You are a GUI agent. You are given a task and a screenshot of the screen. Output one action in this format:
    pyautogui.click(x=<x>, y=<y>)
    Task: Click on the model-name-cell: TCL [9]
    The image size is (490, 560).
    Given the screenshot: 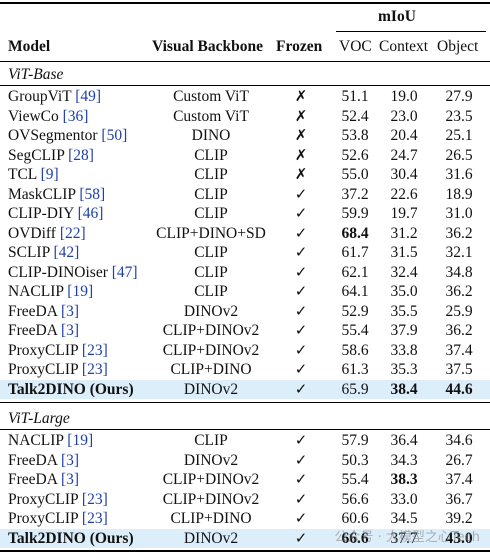 What is the action you would take?
    pyautogui.click(x=33, y=175)
    